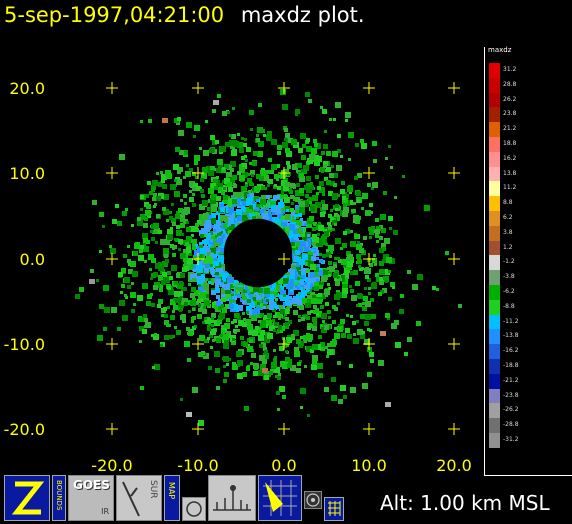 The width and height of the screenshot is (572, 524). Describe the element at coordinates (509, 262) in the screenshot. I see `color-scale-label: -1.2` at that location.